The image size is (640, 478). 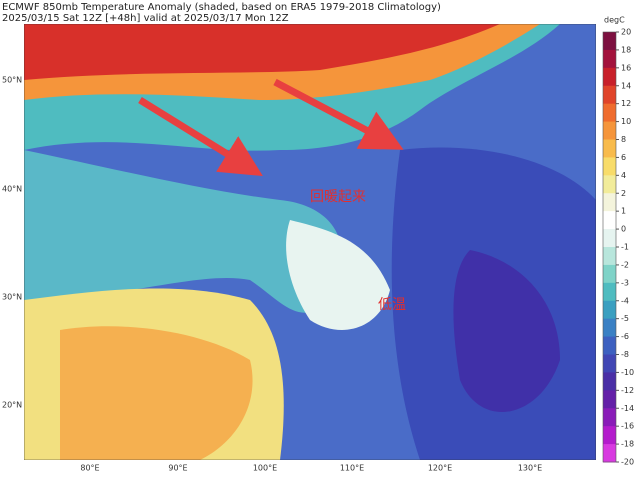 I want to click on annotation: 回暖起来, so click(x=338, y=197).